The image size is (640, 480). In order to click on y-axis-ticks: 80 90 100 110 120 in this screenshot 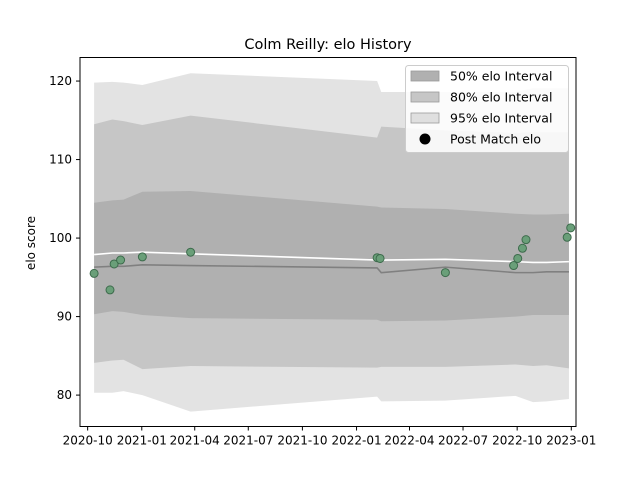, I will do `click(64, 238)`.